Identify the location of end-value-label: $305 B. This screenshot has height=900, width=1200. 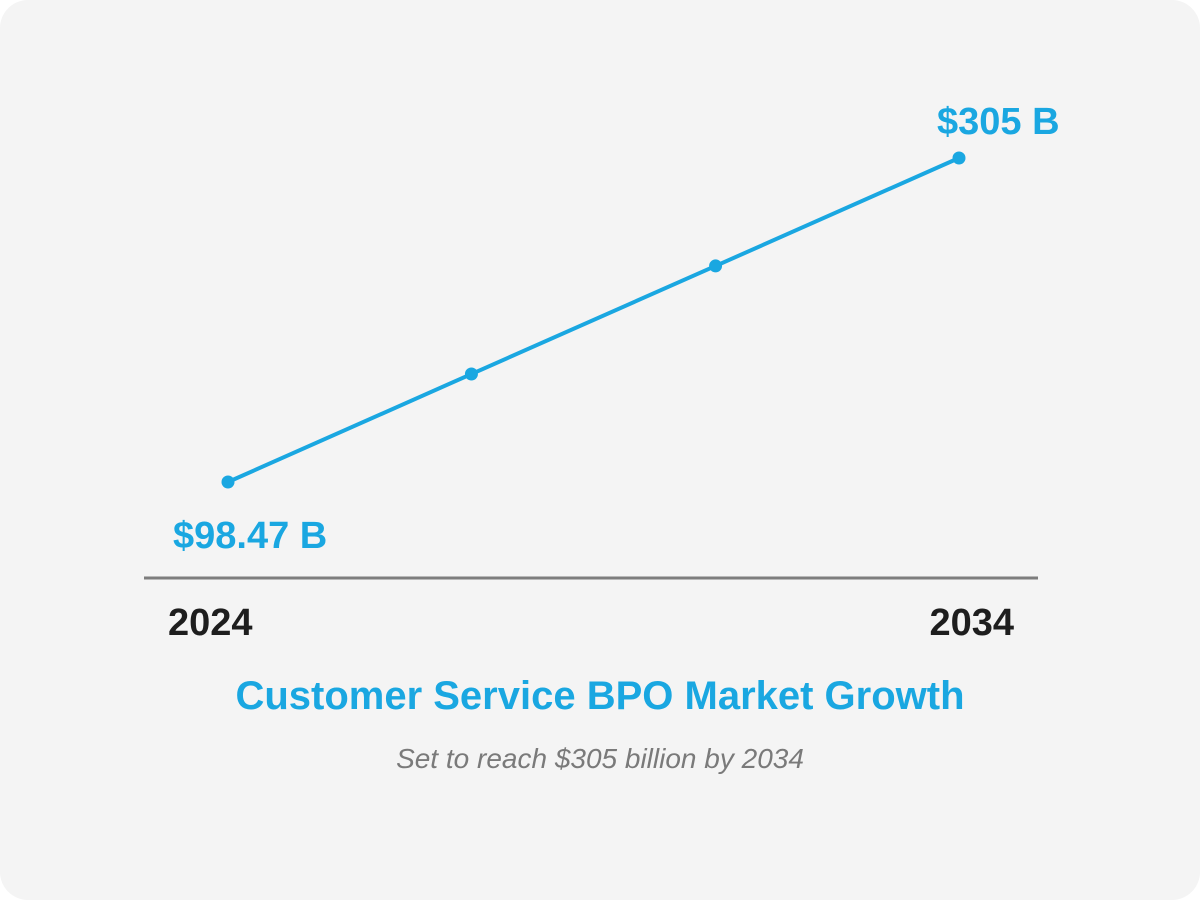
(998, 122).